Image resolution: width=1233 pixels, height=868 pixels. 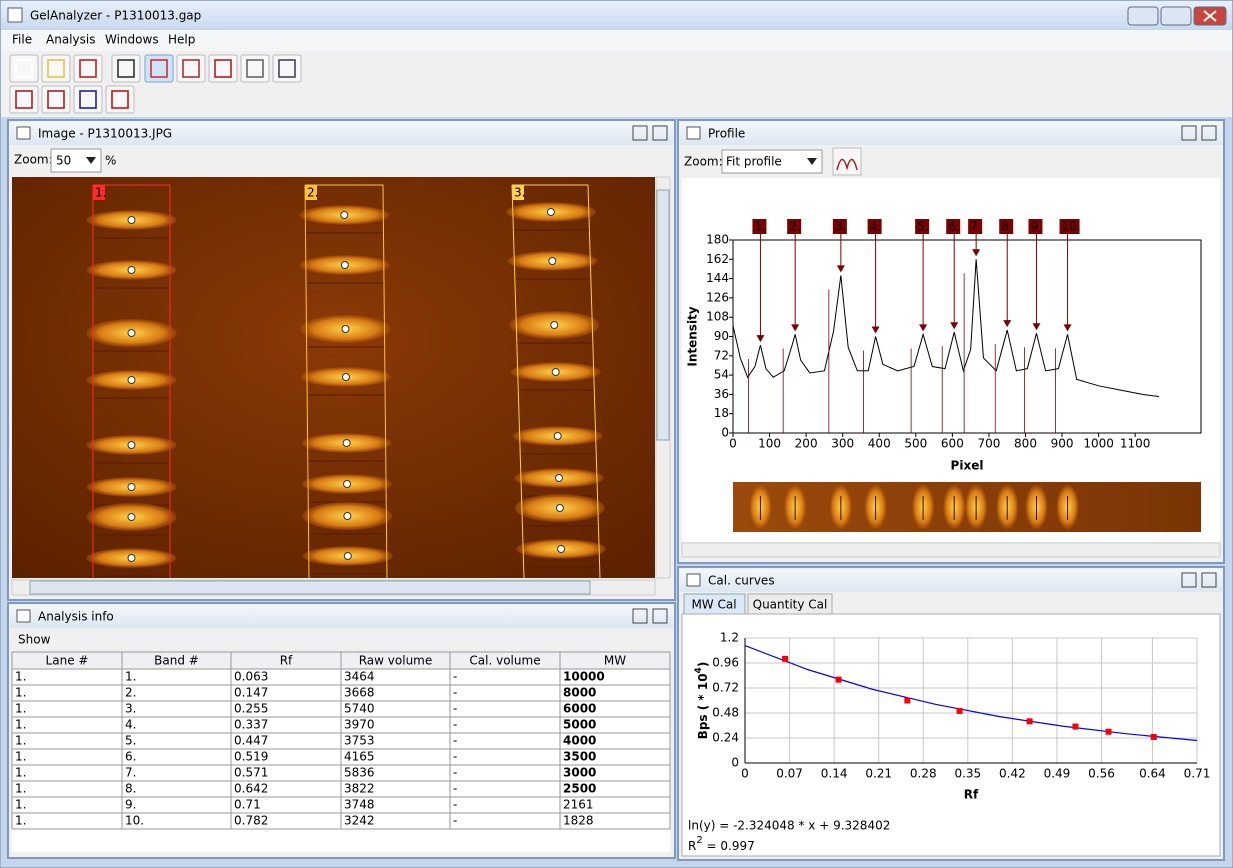 What do you see at coordinates (34, 640) in the screenshot?
I see `show-menu: Show` at bounding box center [34, 640].